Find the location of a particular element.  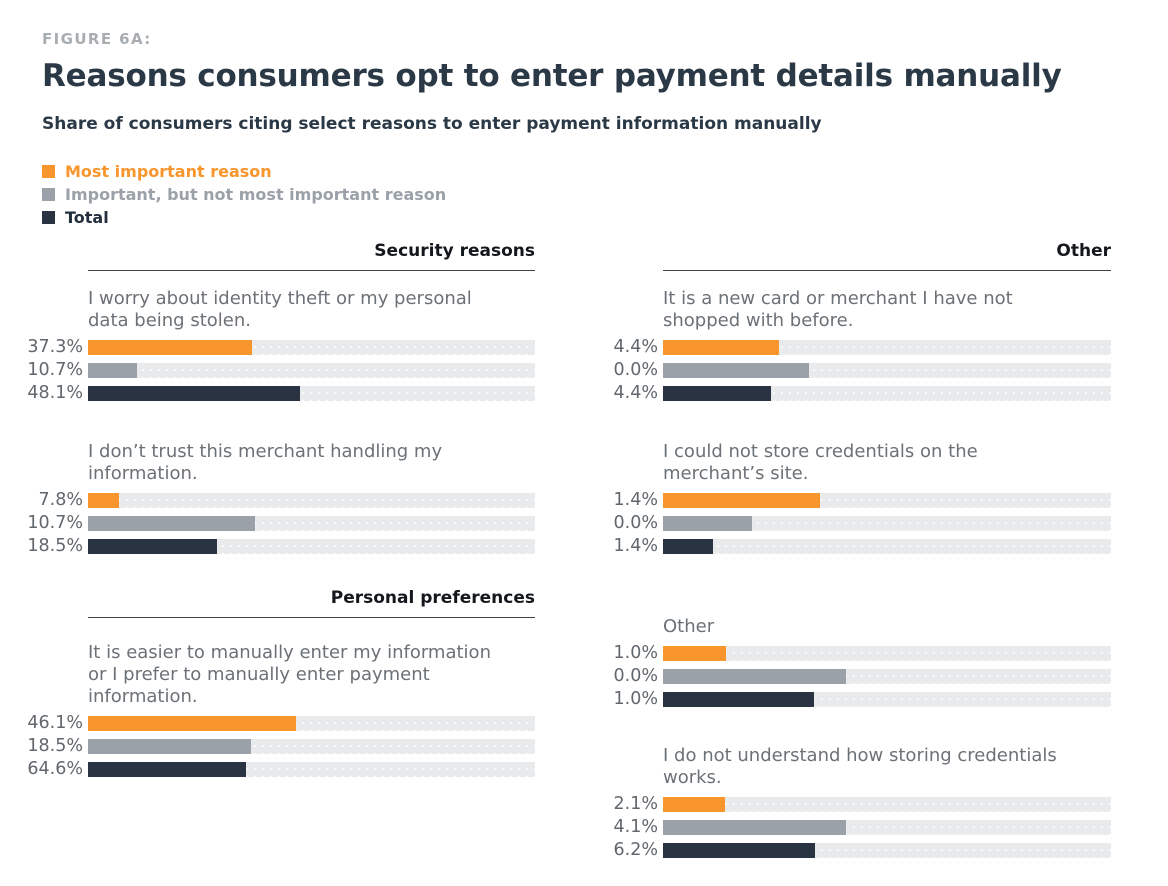

percent-label: 10.7% is located at coordinates (55, 370).